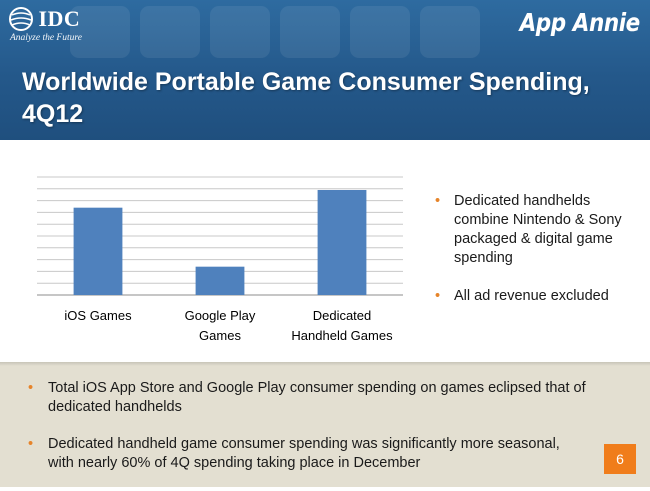 This screenshot has height=491, width=650. I want to click on side-bullet: All ad revenue excluded, so click(537, 296).